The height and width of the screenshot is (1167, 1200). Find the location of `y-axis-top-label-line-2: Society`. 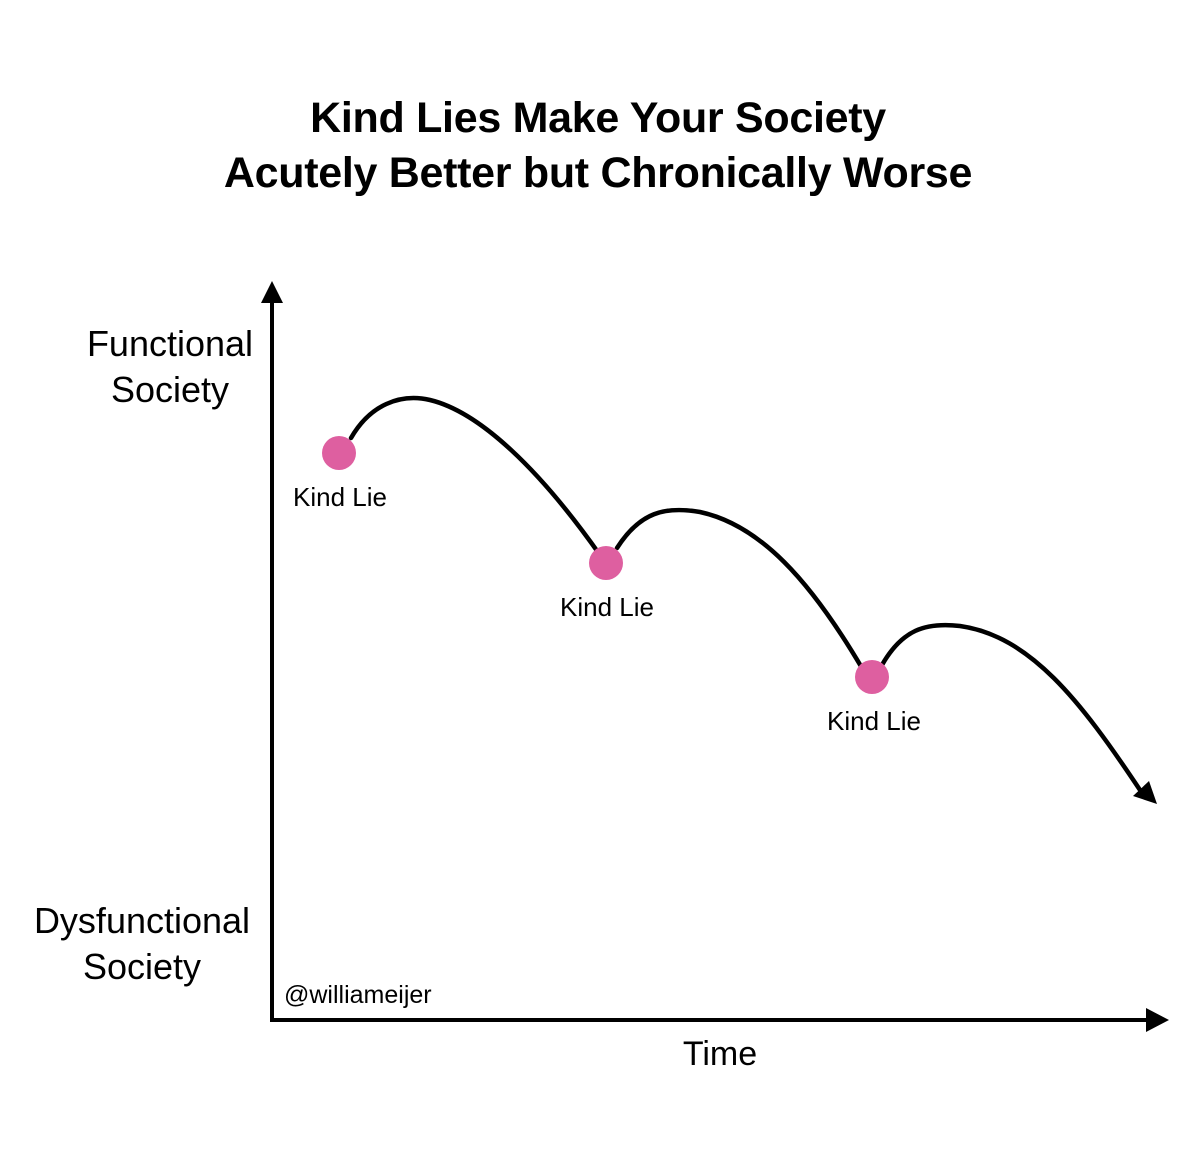

y-axis-top-label-line-2: Society is located at coordinates (170, 389).